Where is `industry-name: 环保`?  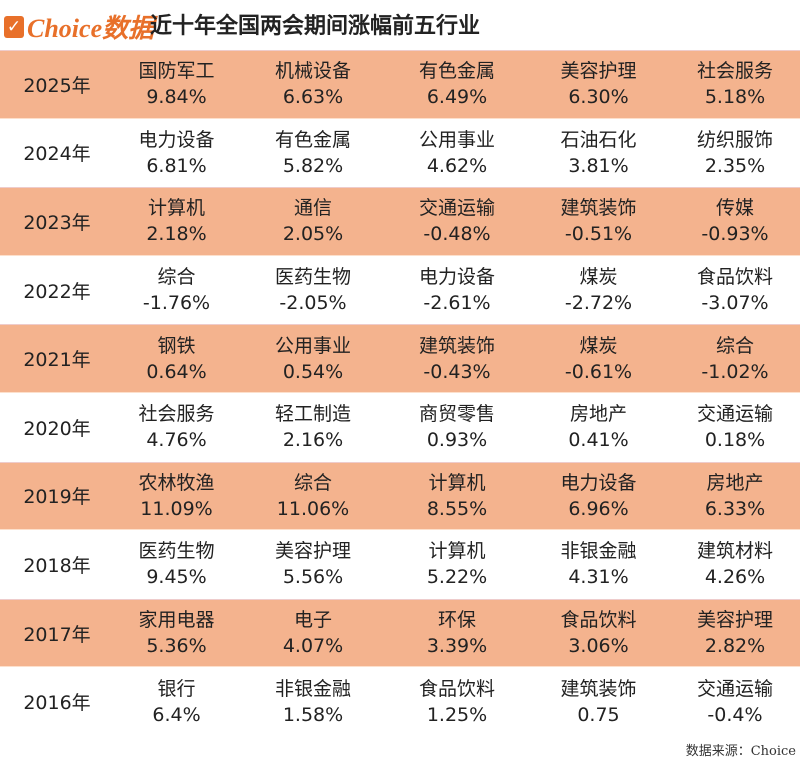 industry-name: 环保 is located at coordinates (456, 620).